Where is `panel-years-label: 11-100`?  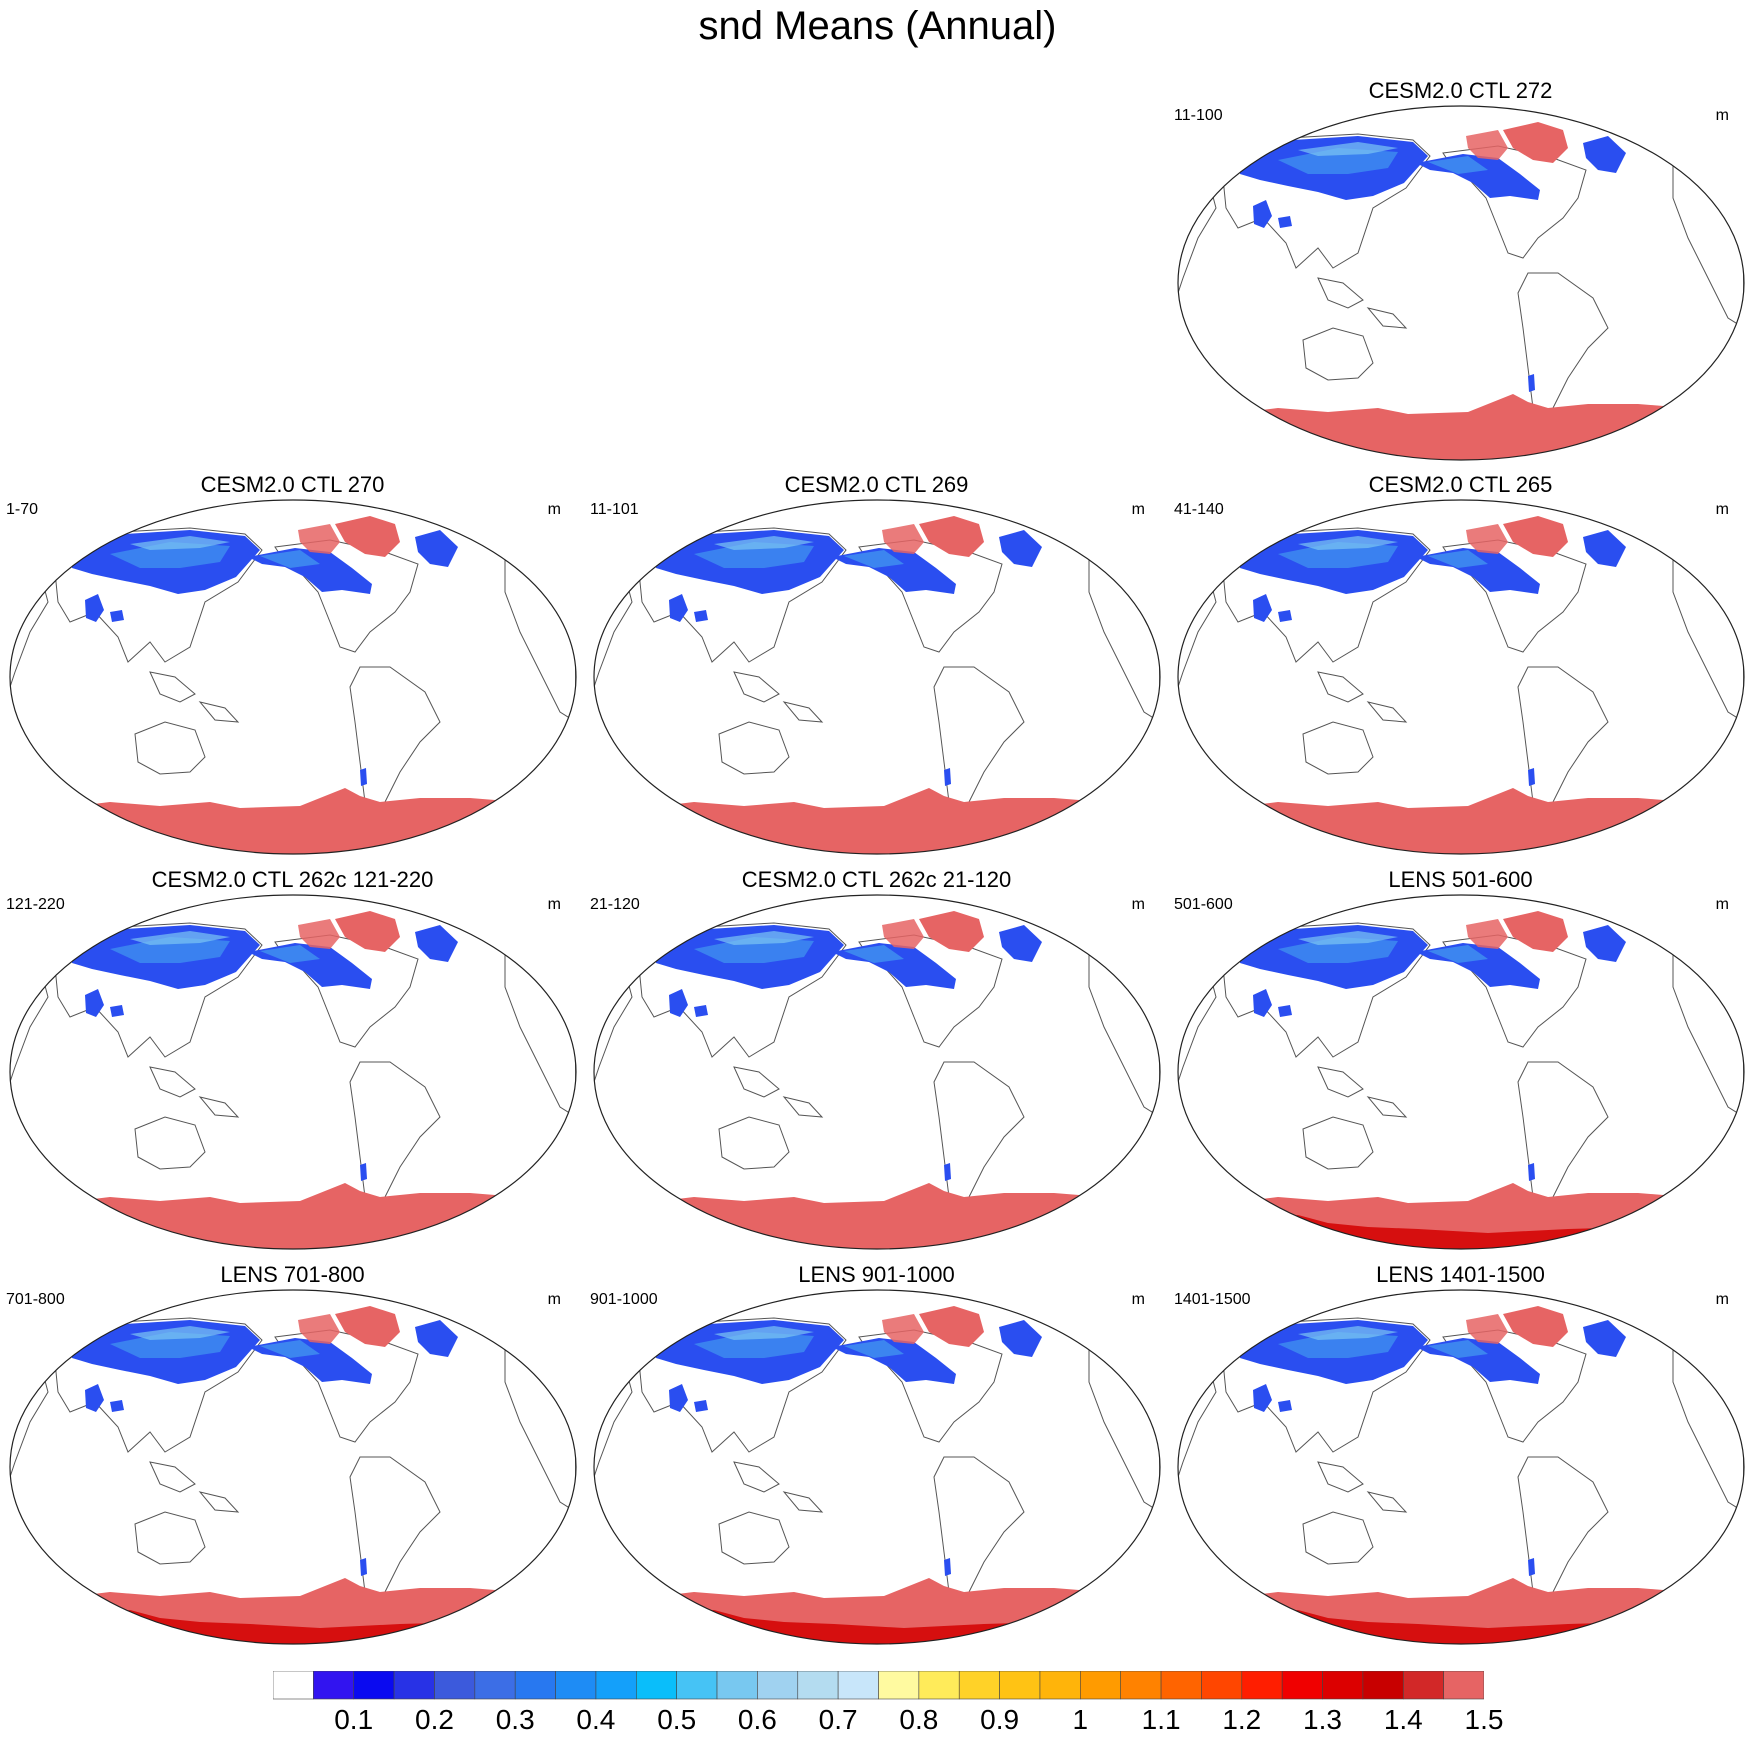 panel-years-label: 11-100 is located at coordinates (1198, 115).